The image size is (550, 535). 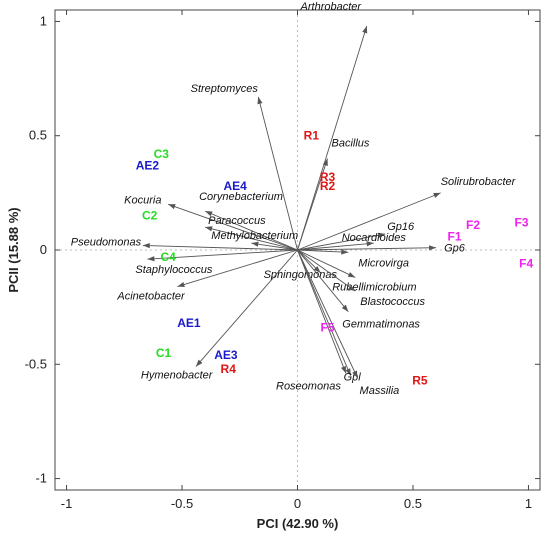 I want to click on vector-microvirga: Microvirga, so click(x=353, y=259).